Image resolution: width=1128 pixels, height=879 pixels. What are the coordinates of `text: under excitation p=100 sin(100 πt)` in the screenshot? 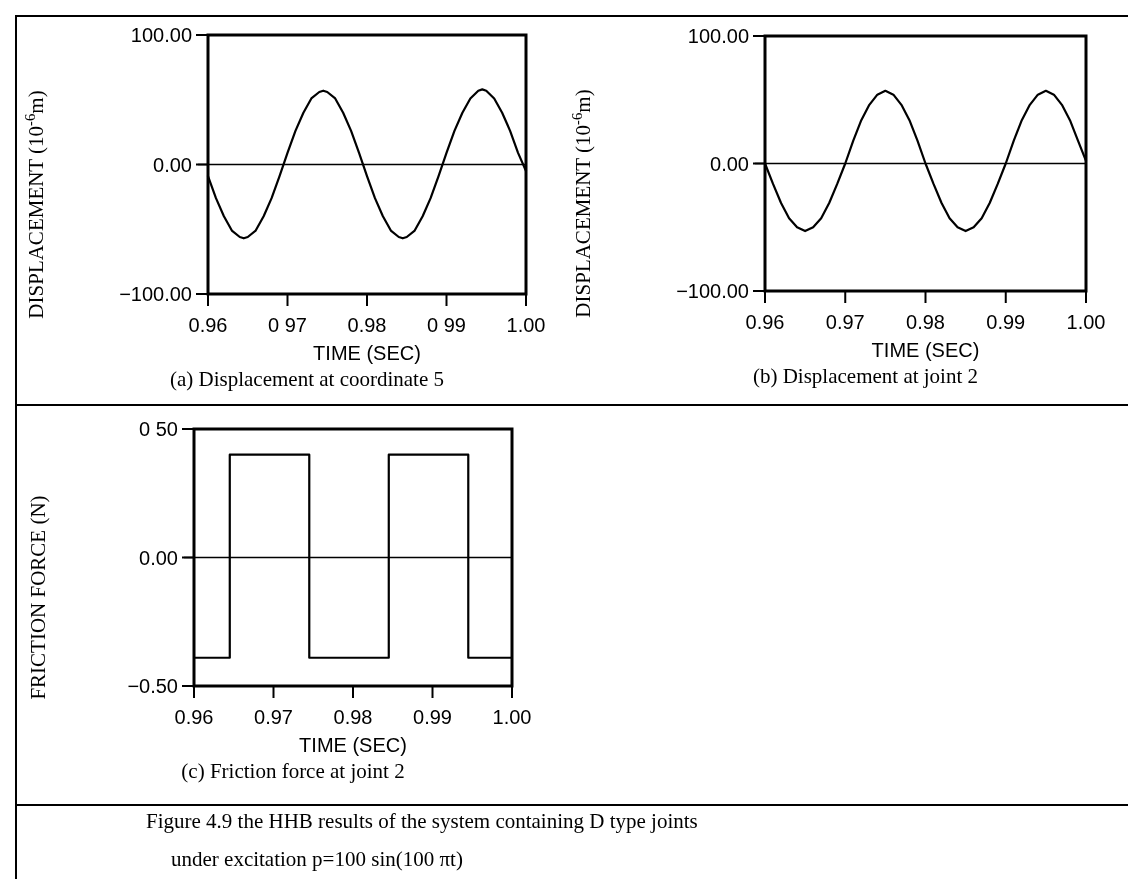 It's located at (317, 859).